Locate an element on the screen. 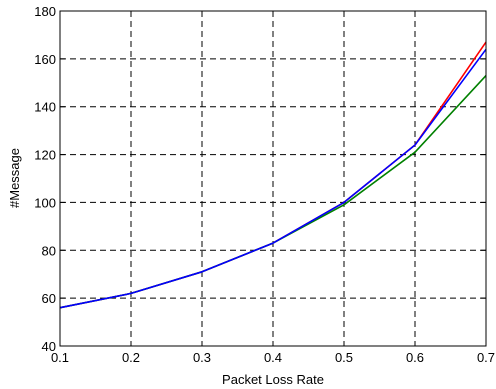  x-tick-label: 0.4 is located at coordinates (273, 357).